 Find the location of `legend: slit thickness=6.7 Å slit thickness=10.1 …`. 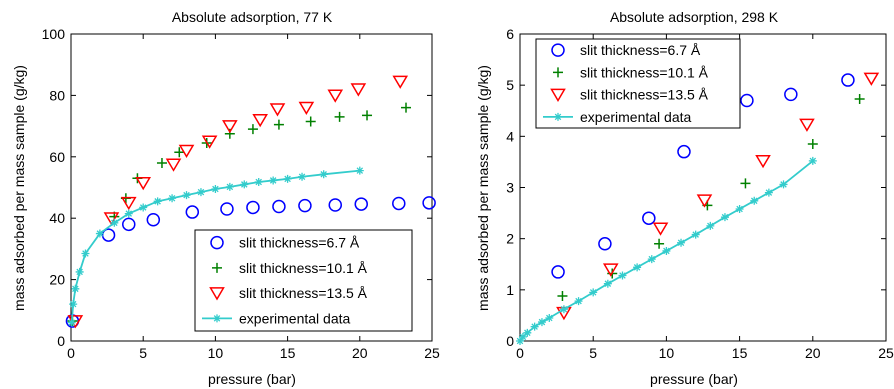

legend: slit thickness=6.7 Å slit thickness=10.1 … is located at coordinates (303, 280).